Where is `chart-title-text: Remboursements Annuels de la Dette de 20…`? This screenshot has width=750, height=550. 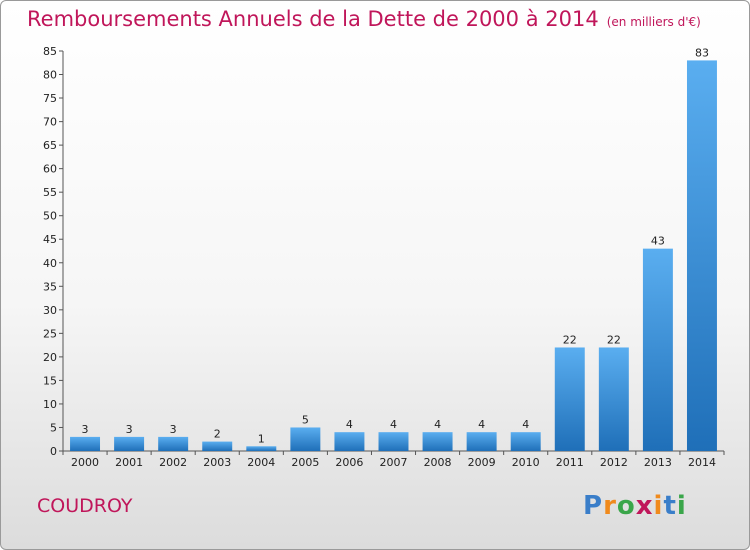
chart-title-text: Remboursements Annuels de la Dette de 20… is located at coordinates (313, 19).